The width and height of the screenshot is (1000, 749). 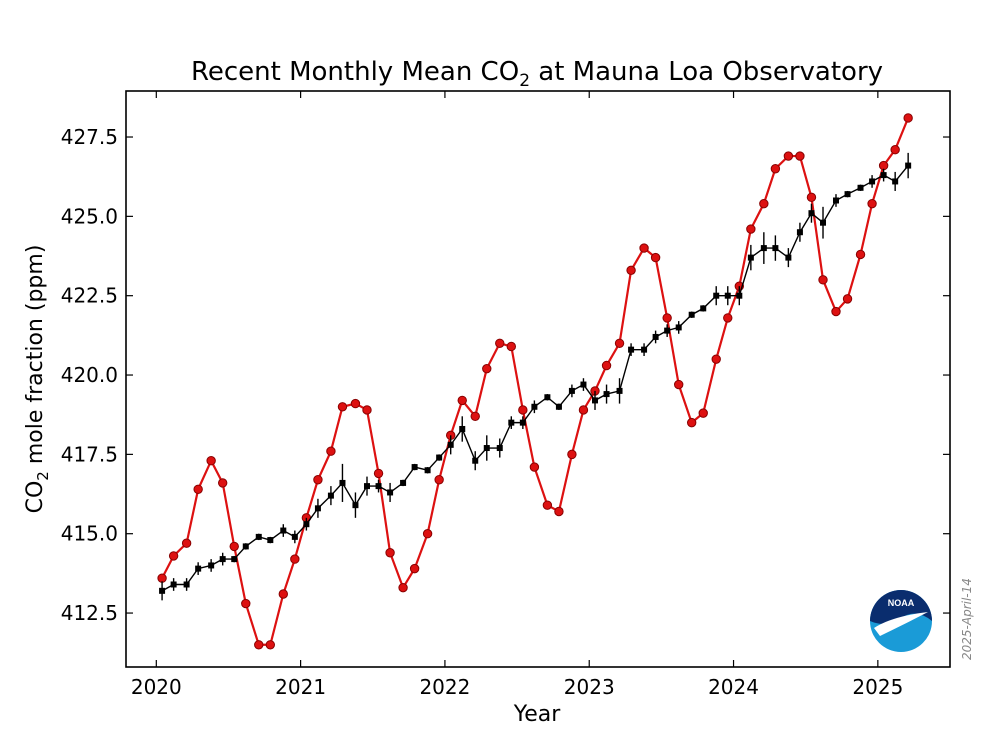 What do you see at coordinates (967, 619) in the screenshot?
I see `date-stamp: 2025-April-14` at bounding box center [967, 619].